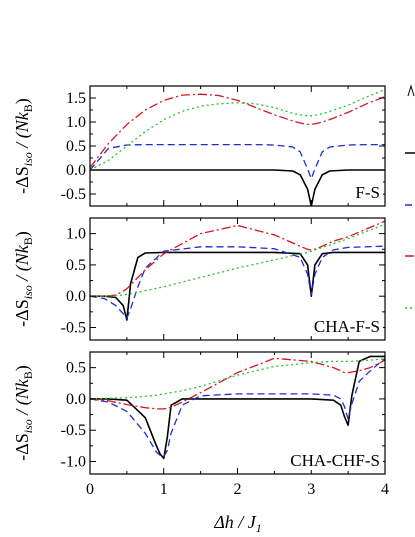  I want to click on x-axis-title-sub: 1, so click(259, 528).